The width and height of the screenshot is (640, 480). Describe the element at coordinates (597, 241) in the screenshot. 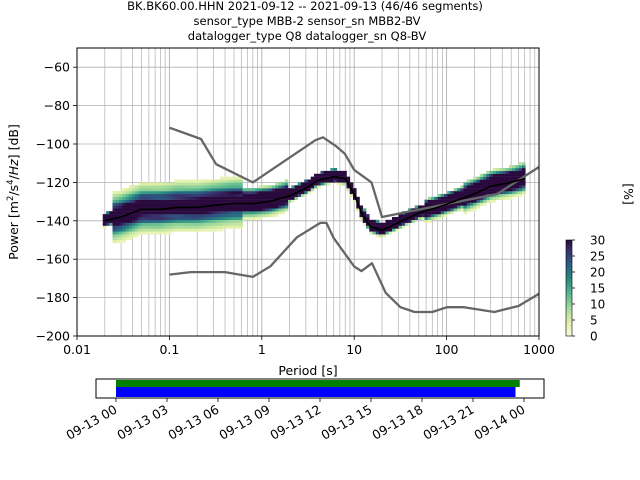

I see `colorbar-tick-label: 30` at that location.